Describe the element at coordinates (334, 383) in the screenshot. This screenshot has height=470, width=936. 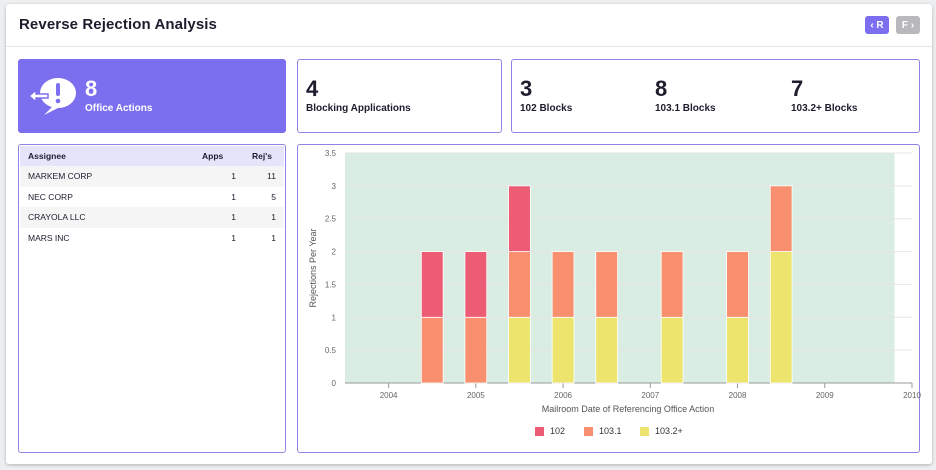
I see `y-tick-label: 0` at that location.